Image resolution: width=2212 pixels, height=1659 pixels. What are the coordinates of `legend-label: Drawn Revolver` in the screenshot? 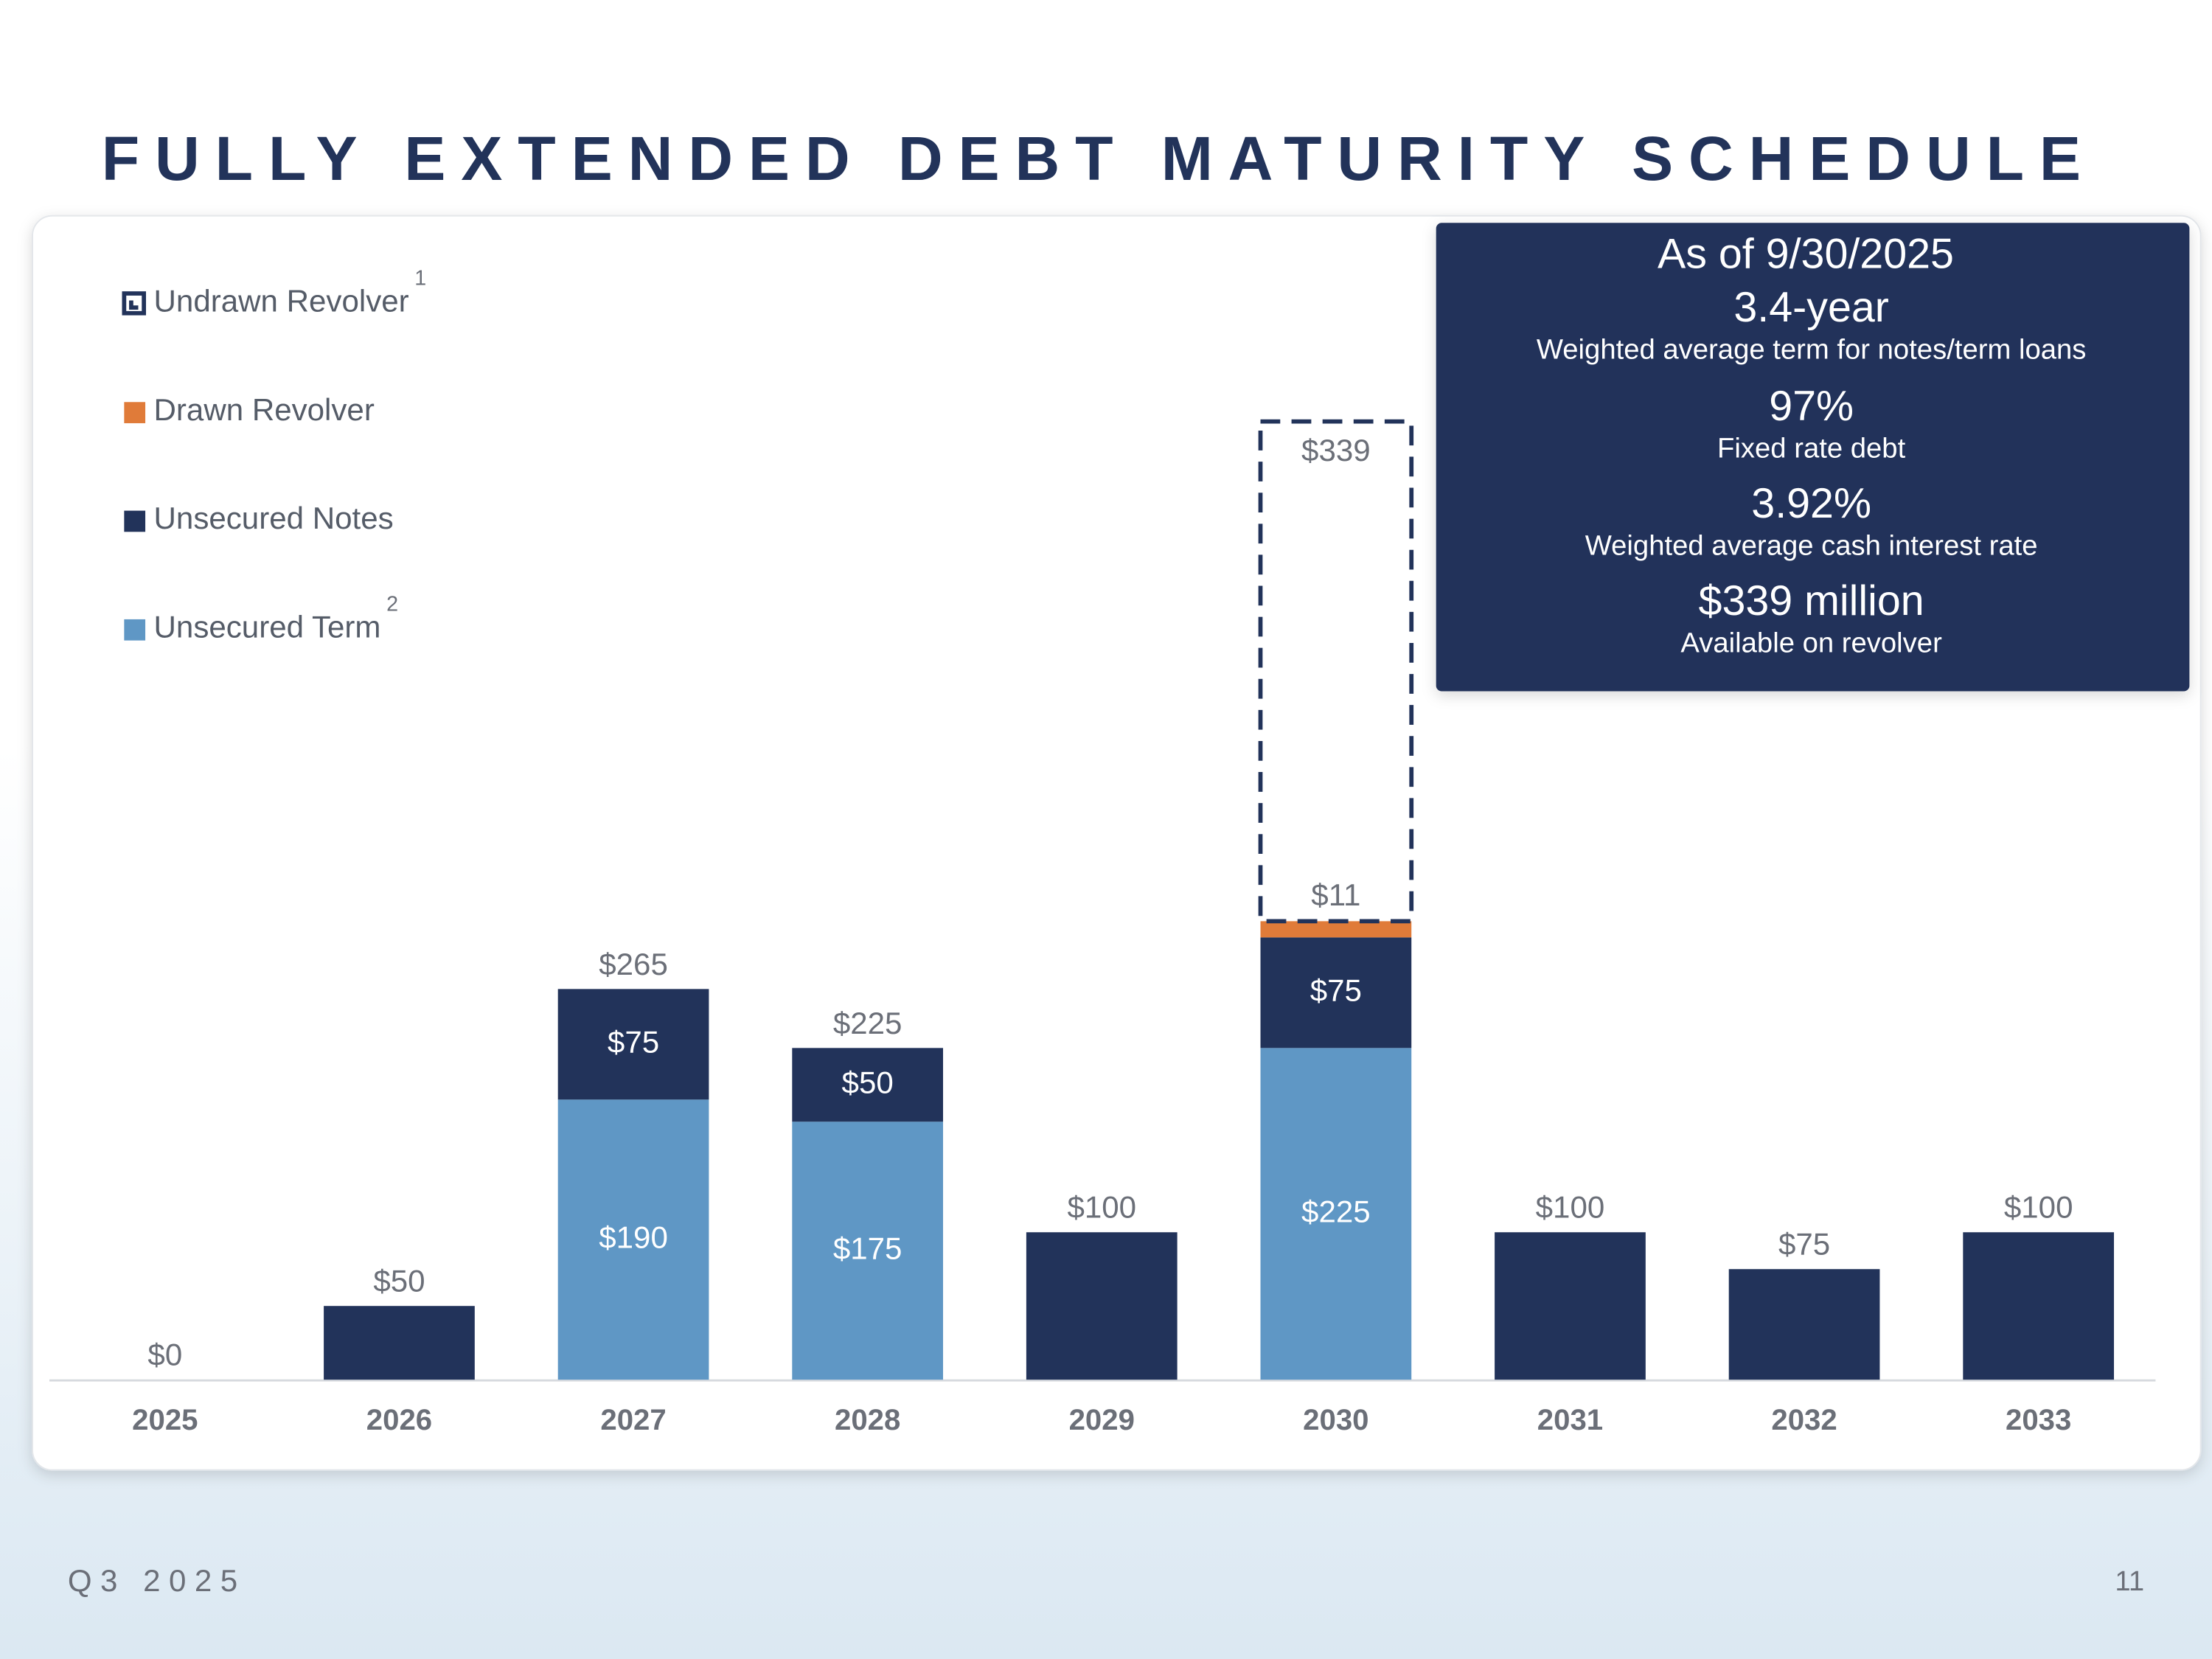 It's located at (264, 409).